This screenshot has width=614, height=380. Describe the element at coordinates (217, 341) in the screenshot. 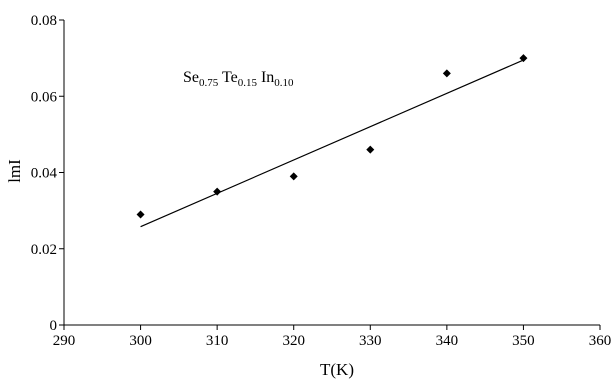

I see `x-tick-label: 310` at that location.